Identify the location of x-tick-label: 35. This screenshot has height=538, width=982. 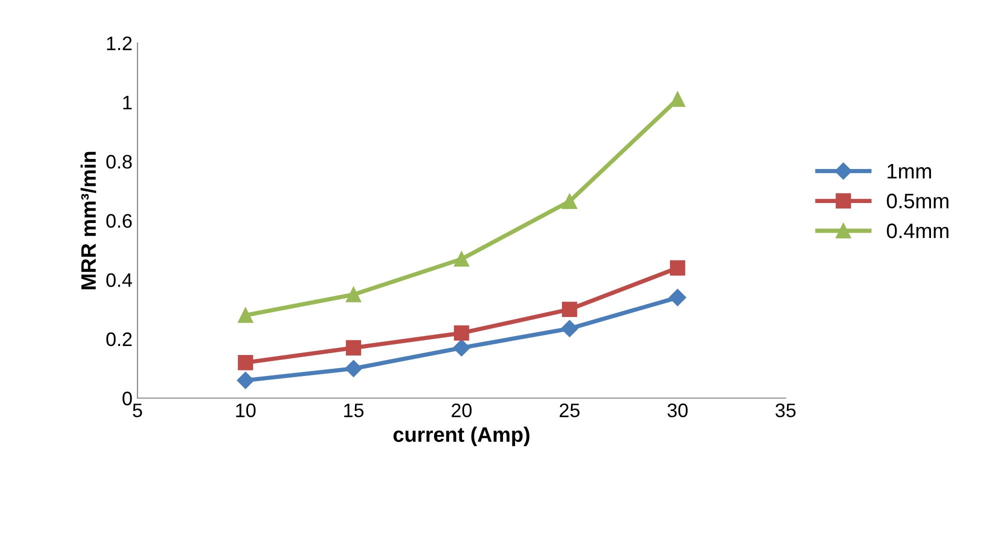
(786, 410).